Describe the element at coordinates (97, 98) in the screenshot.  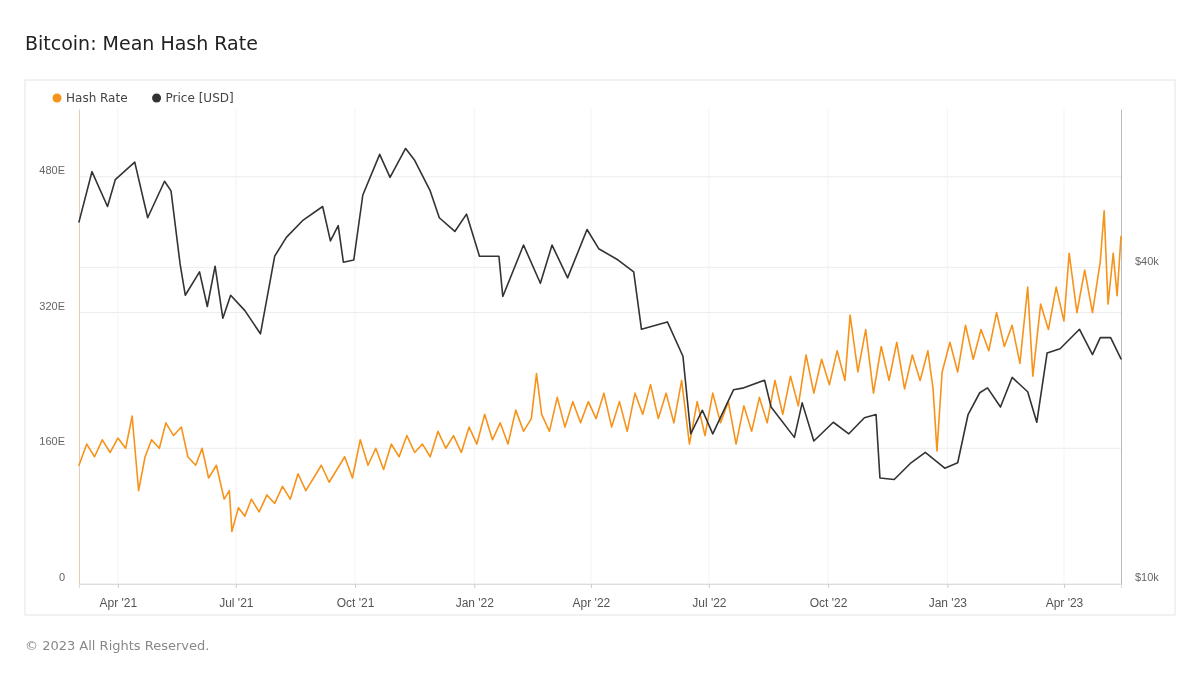
I see `legend-label: Hash Rate` at that location.